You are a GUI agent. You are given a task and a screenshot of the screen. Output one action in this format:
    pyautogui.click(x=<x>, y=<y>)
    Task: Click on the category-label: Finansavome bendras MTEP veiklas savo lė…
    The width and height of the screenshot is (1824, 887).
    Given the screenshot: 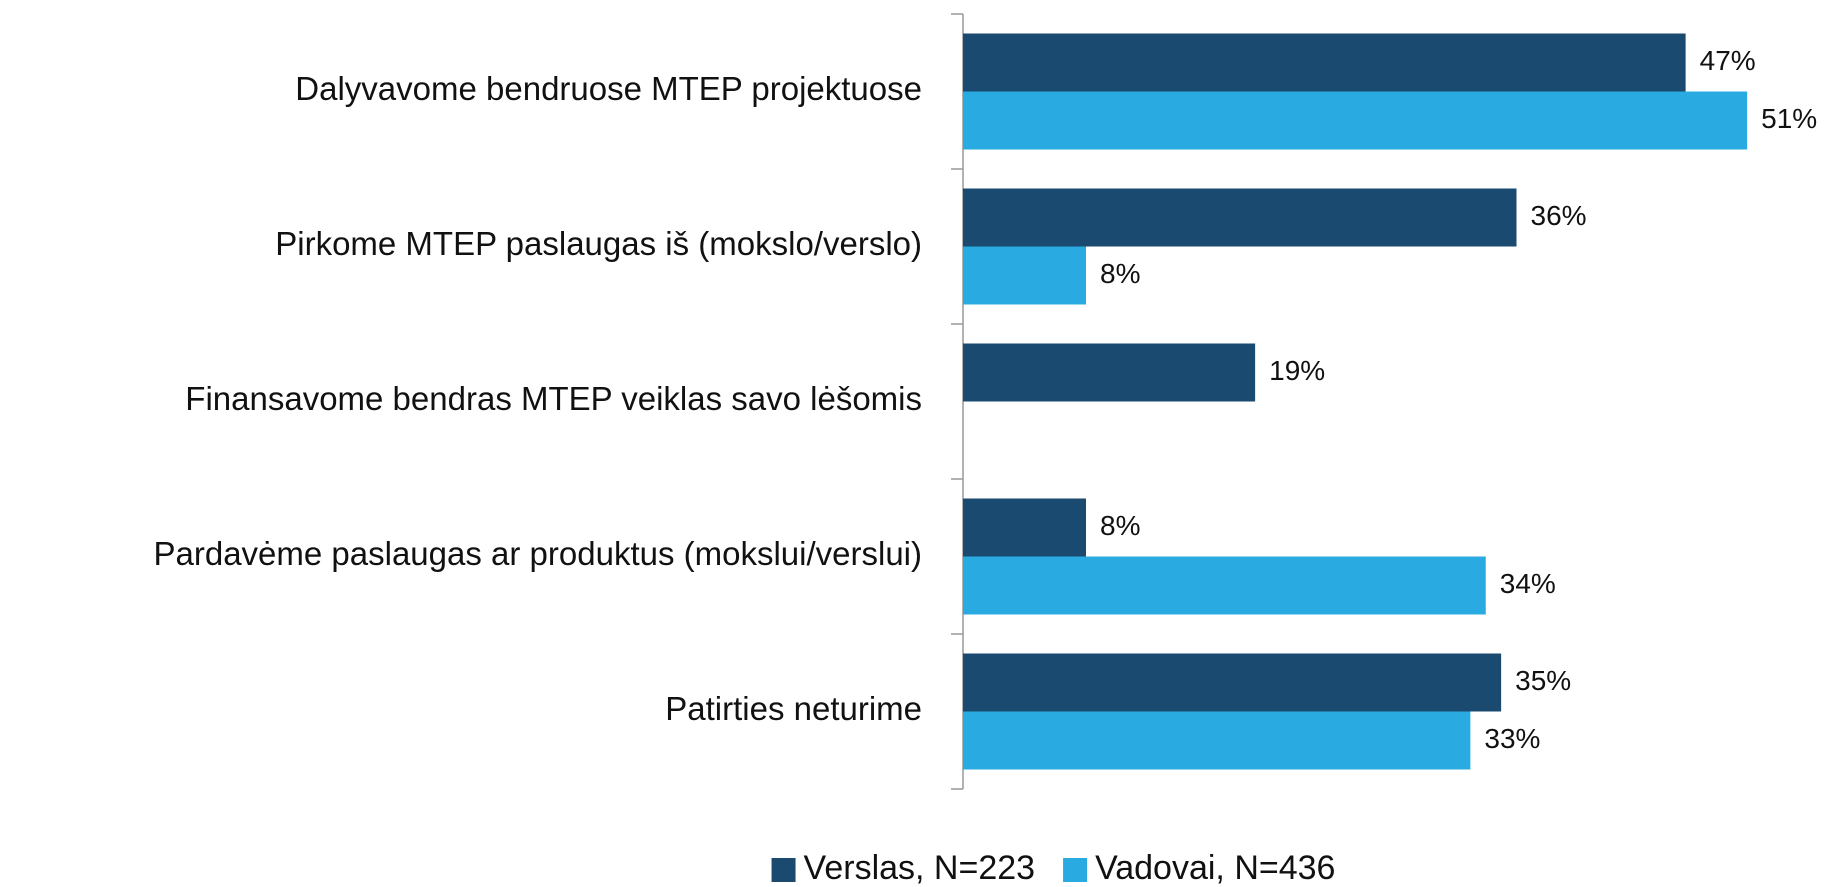 What is the action you would take?
    pyautogui.click(x=553, y=398)
    